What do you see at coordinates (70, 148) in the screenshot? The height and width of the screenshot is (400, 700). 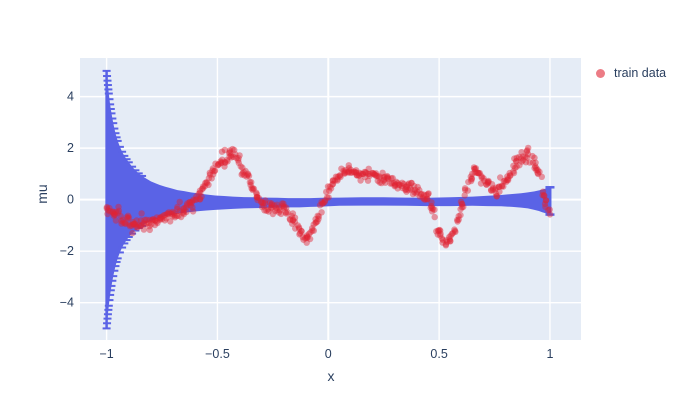 I see `y-tick-label: 2` at bounding box center [70, 148].